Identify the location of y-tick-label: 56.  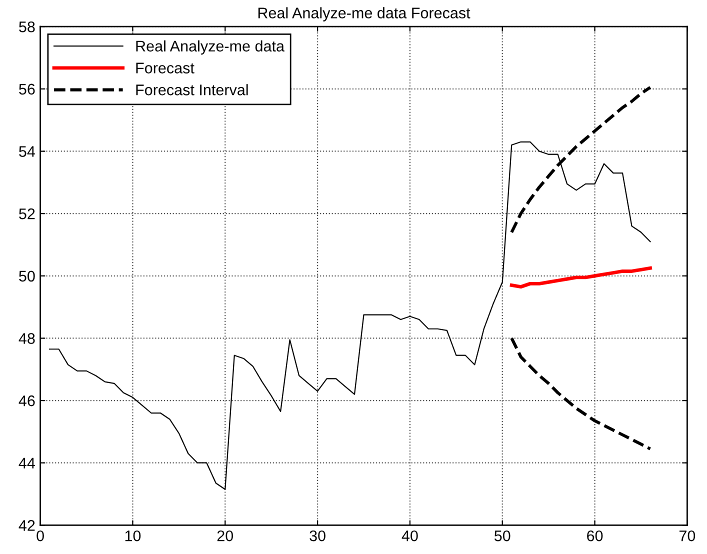
(27, 89).